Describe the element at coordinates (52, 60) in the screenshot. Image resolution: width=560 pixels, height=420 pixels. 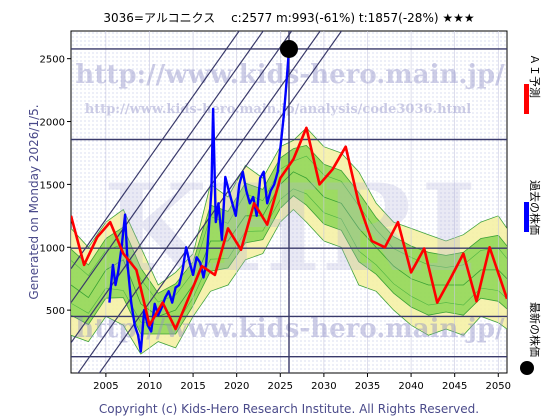
I see `y-tick-label-2500: 2500` at that location.